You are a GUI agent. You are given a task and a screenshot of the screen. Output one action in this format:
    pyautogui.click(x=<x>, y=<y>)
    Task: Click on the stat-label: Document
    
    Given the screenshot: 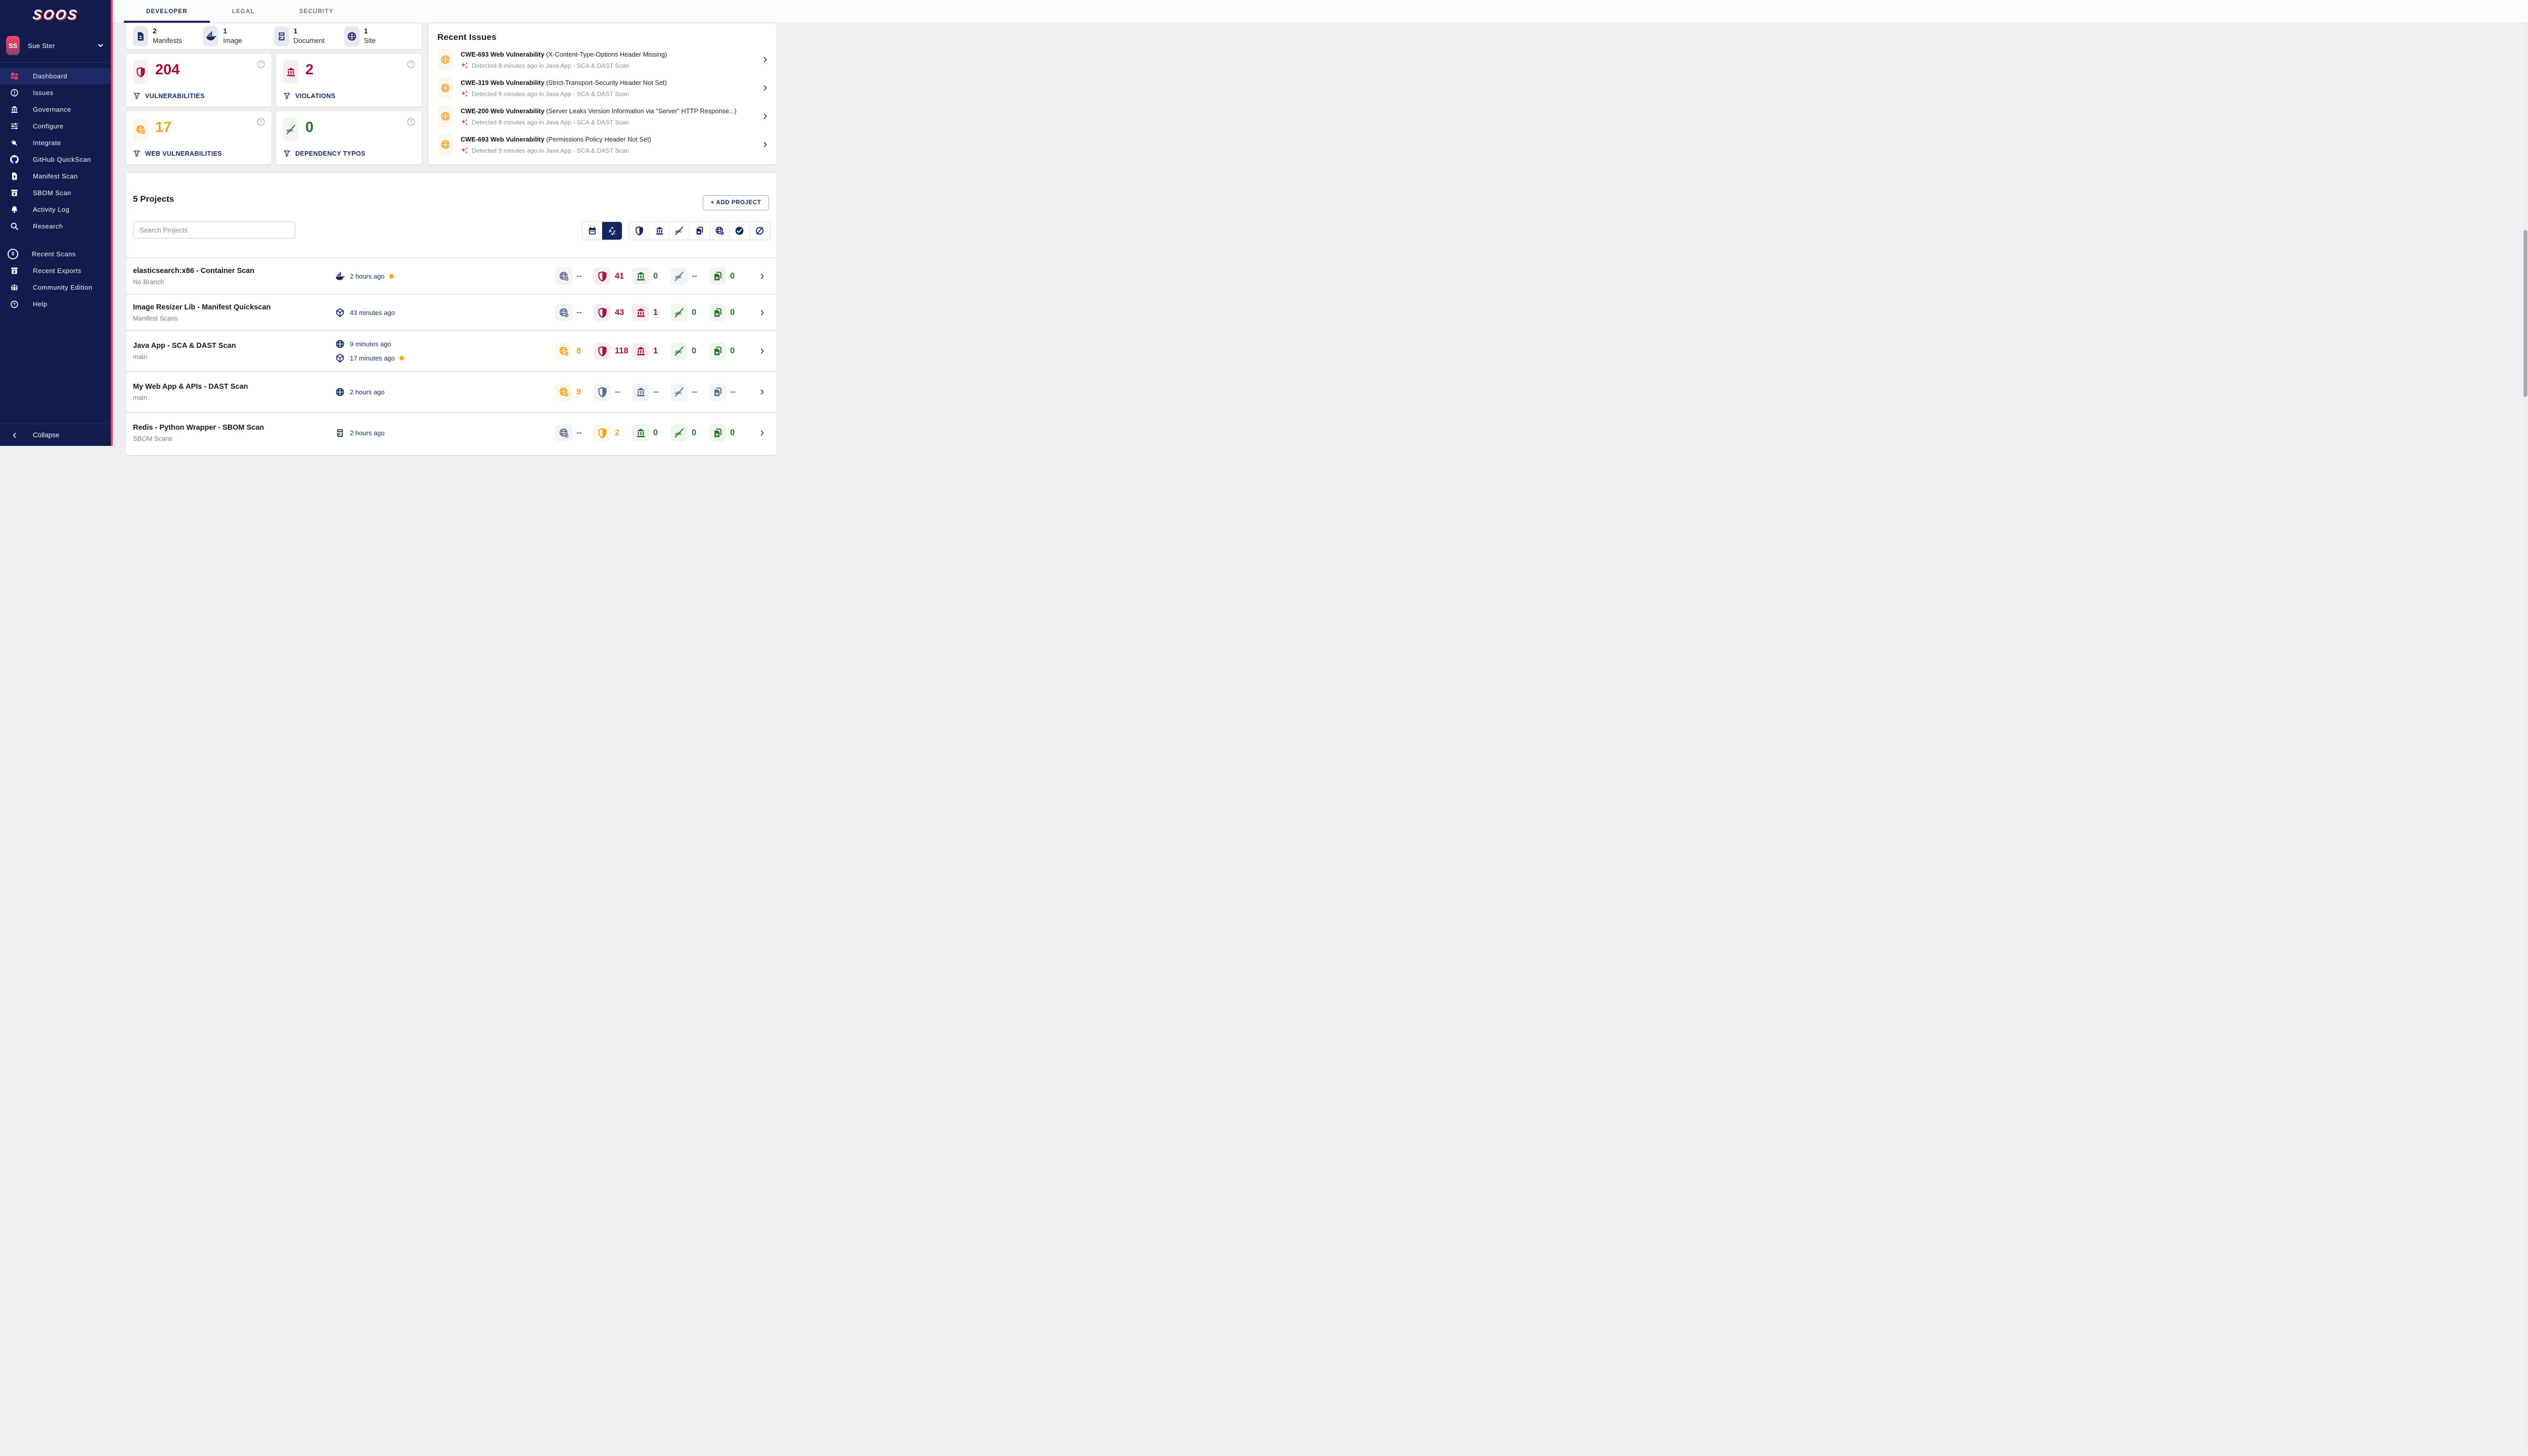 What is the action you would take?
    pyautogui.click(x=309, y=40)
    